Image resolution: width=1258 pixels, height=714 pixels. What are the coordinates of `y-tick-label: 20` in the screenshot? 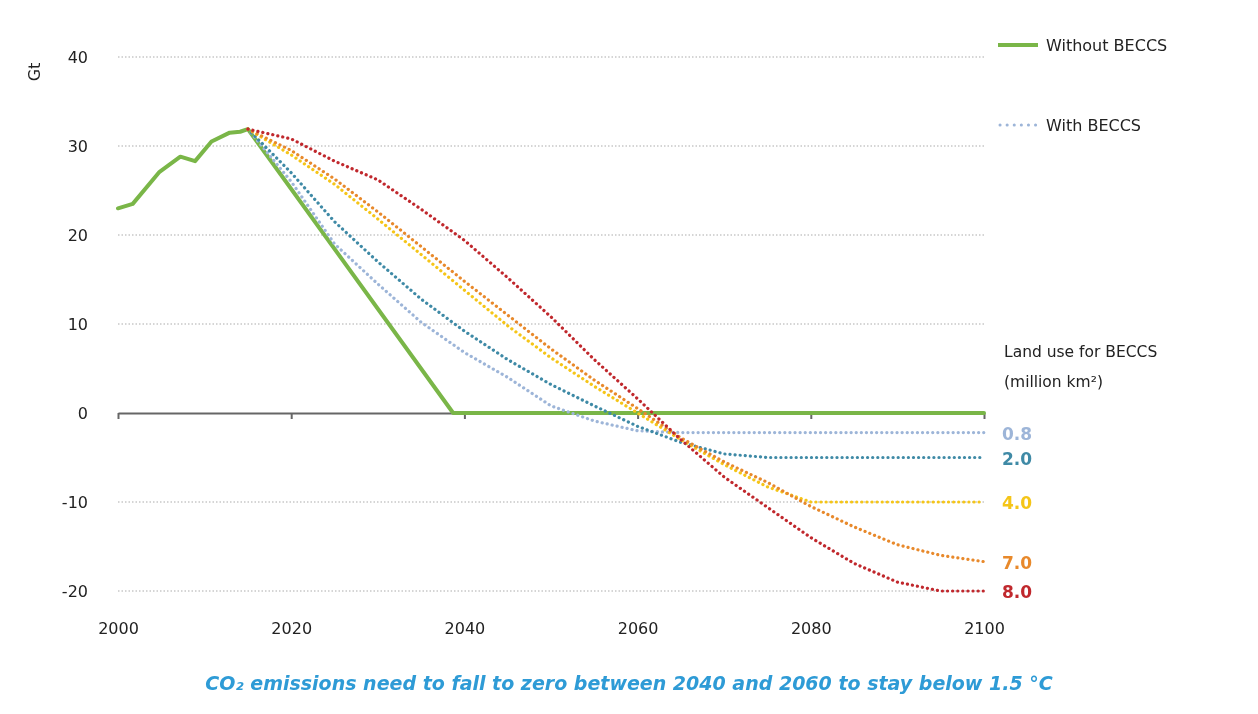 It's located at (77, 235).